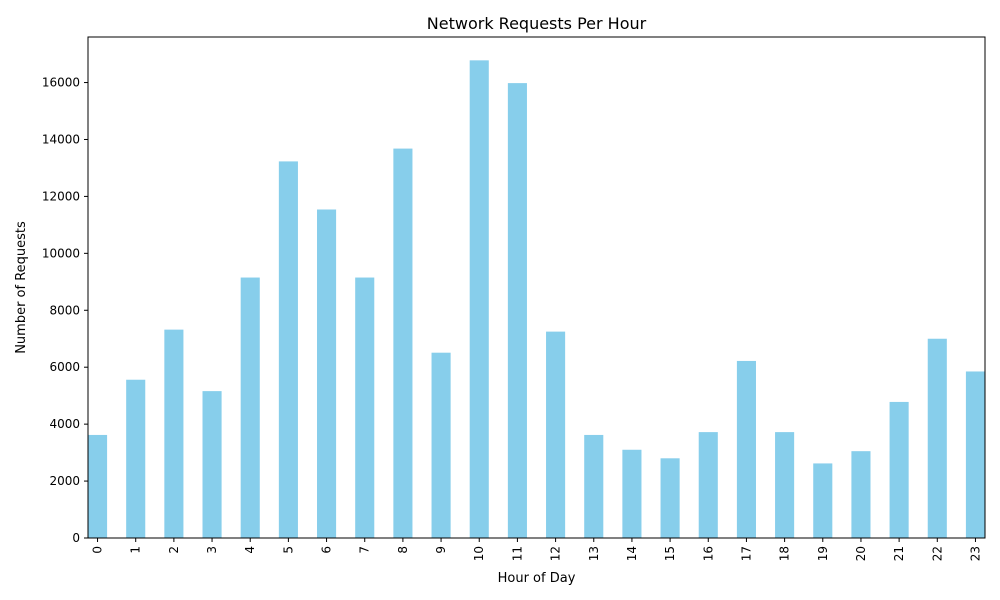 The image size is (1000, 600). What do you see at coordinates (288, 550) in the screenshot?
I see `x-tick-label: 5` at bounding box center [288, 550].